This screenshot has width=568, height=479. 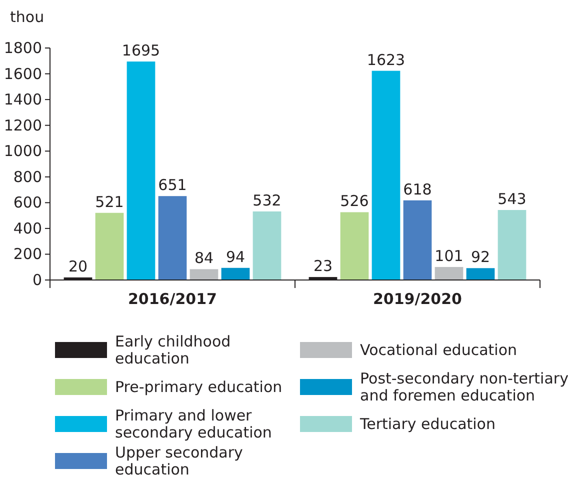 I want to click on data-label: 94, so click(x=236, y=257).